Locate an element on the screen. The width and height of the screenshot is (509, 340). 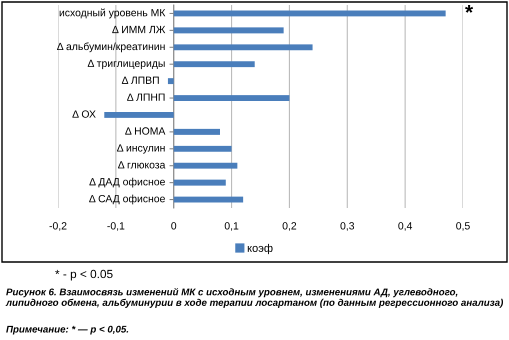
y-tick-label: Δ HOMA is located at coordinates (145, 131).